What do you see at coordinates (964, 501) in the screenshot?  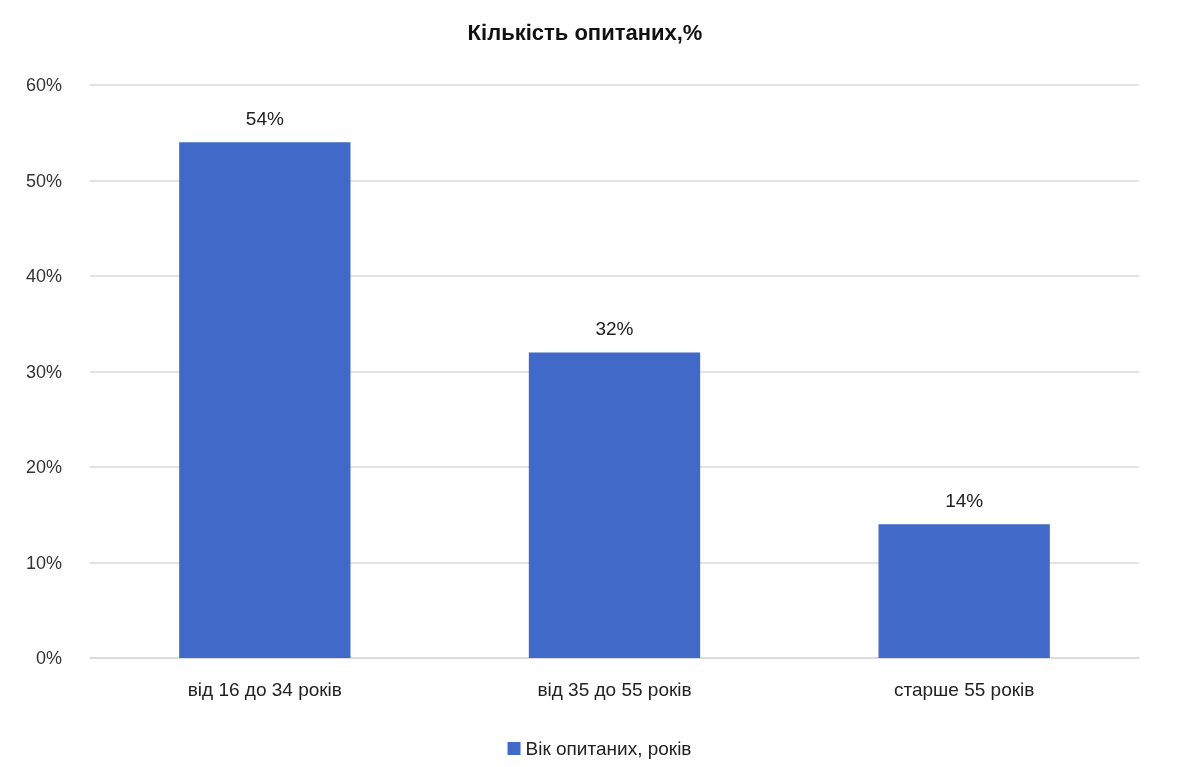 I see `data-label: 14%` at bounding box center [964, 501].